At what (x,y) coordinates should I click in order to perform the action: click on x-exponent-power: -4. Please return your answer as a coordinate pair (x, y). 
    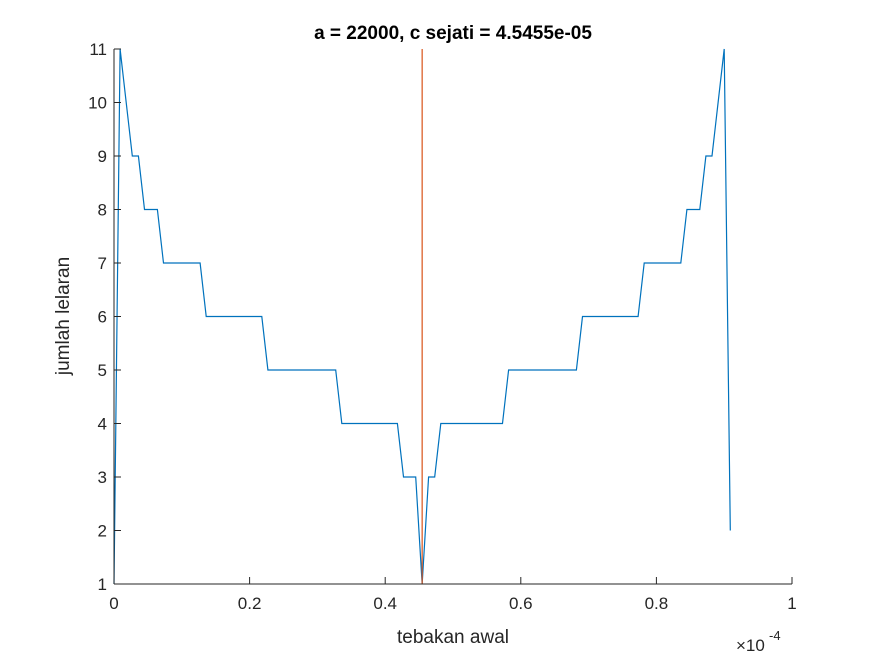
    Looking at the image, I should click on (775, 635).